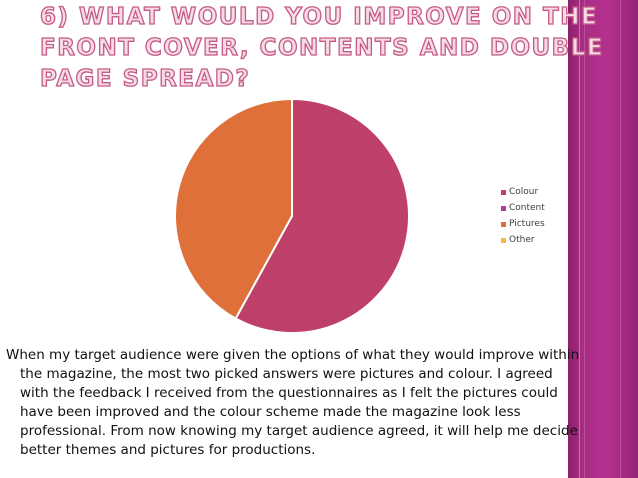 The height and width of the screenshot is (478, 638). I want to click on legend-item-colour: Colour, so click(523, 192).